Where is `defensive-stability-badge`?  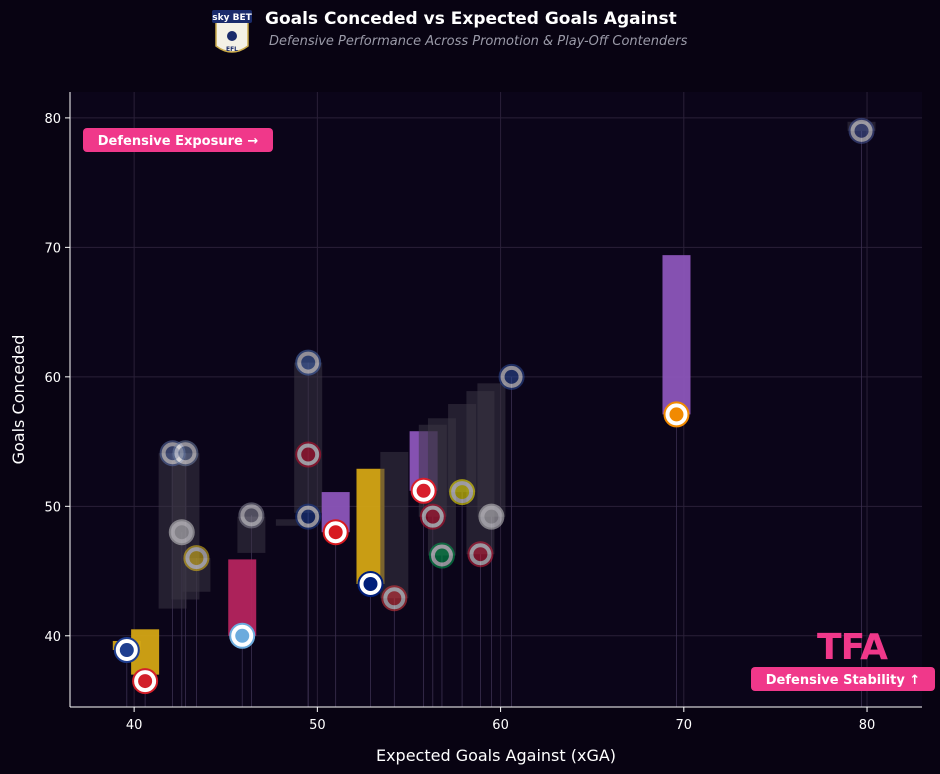 defensive-stability-badge is located at coordinates (843, 679).